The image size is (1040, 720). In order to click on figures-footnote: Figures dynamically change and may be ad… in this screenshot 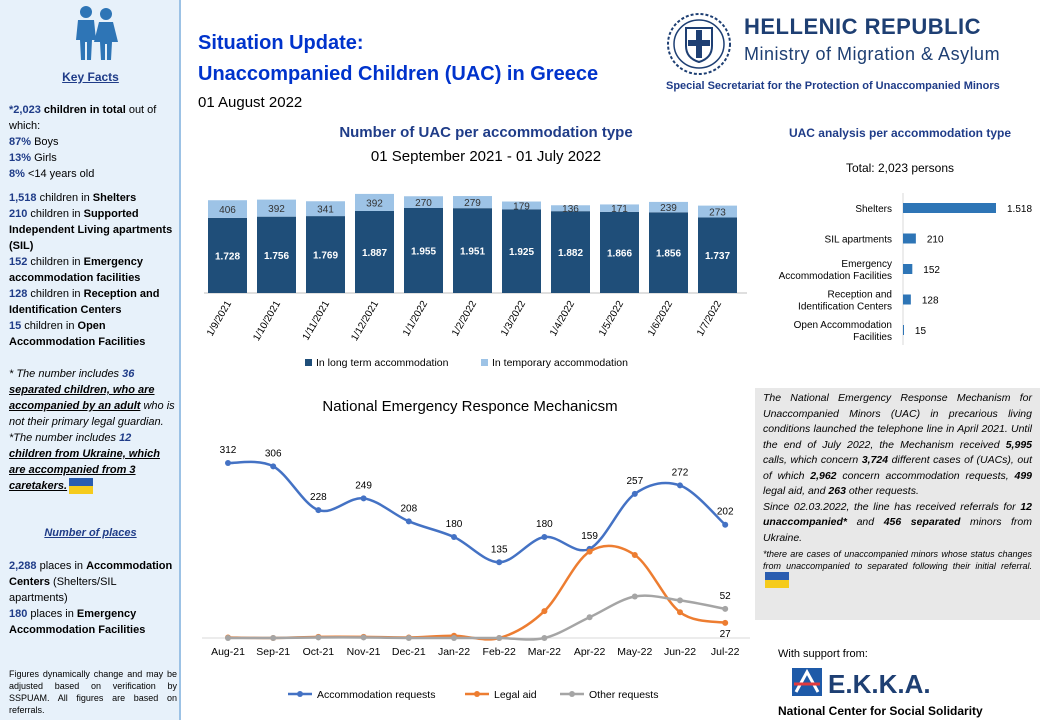, I will do `click(93, 692)`.